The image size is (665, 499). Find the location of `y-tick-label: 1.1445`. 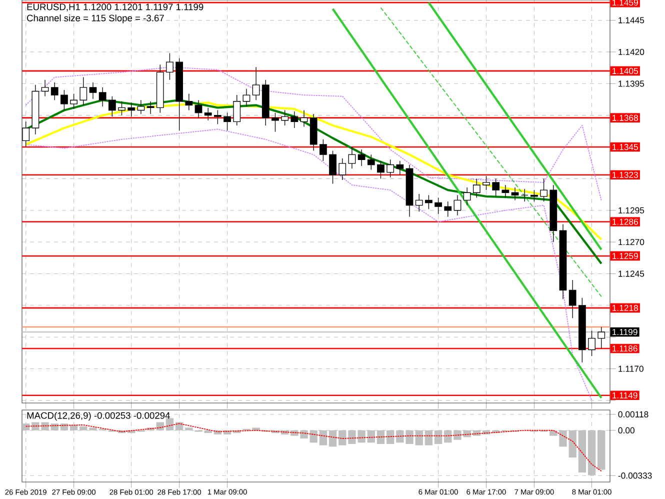

y-tick-label: 1.1445 is located at coordinates (631, 20).